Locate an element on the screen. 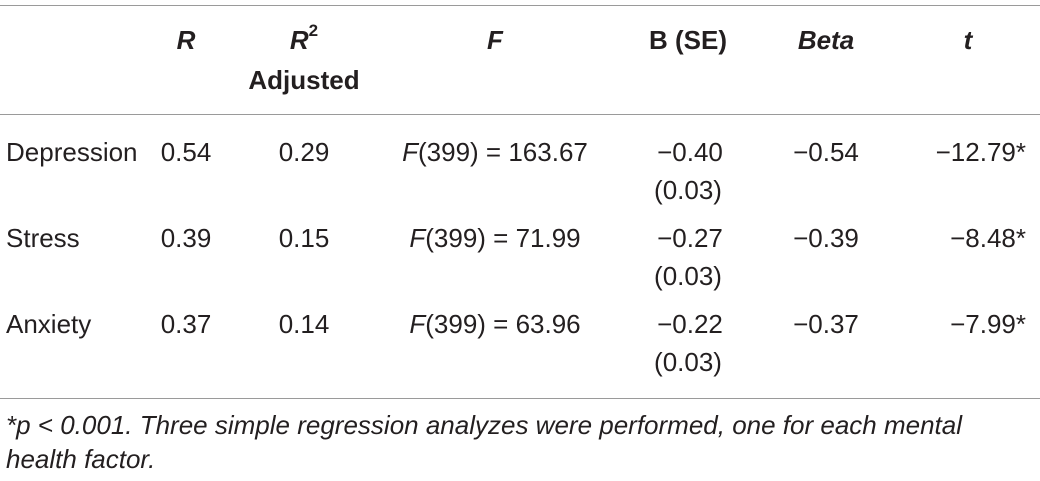  header-beta: Beta is located at coordinates (826, 40).